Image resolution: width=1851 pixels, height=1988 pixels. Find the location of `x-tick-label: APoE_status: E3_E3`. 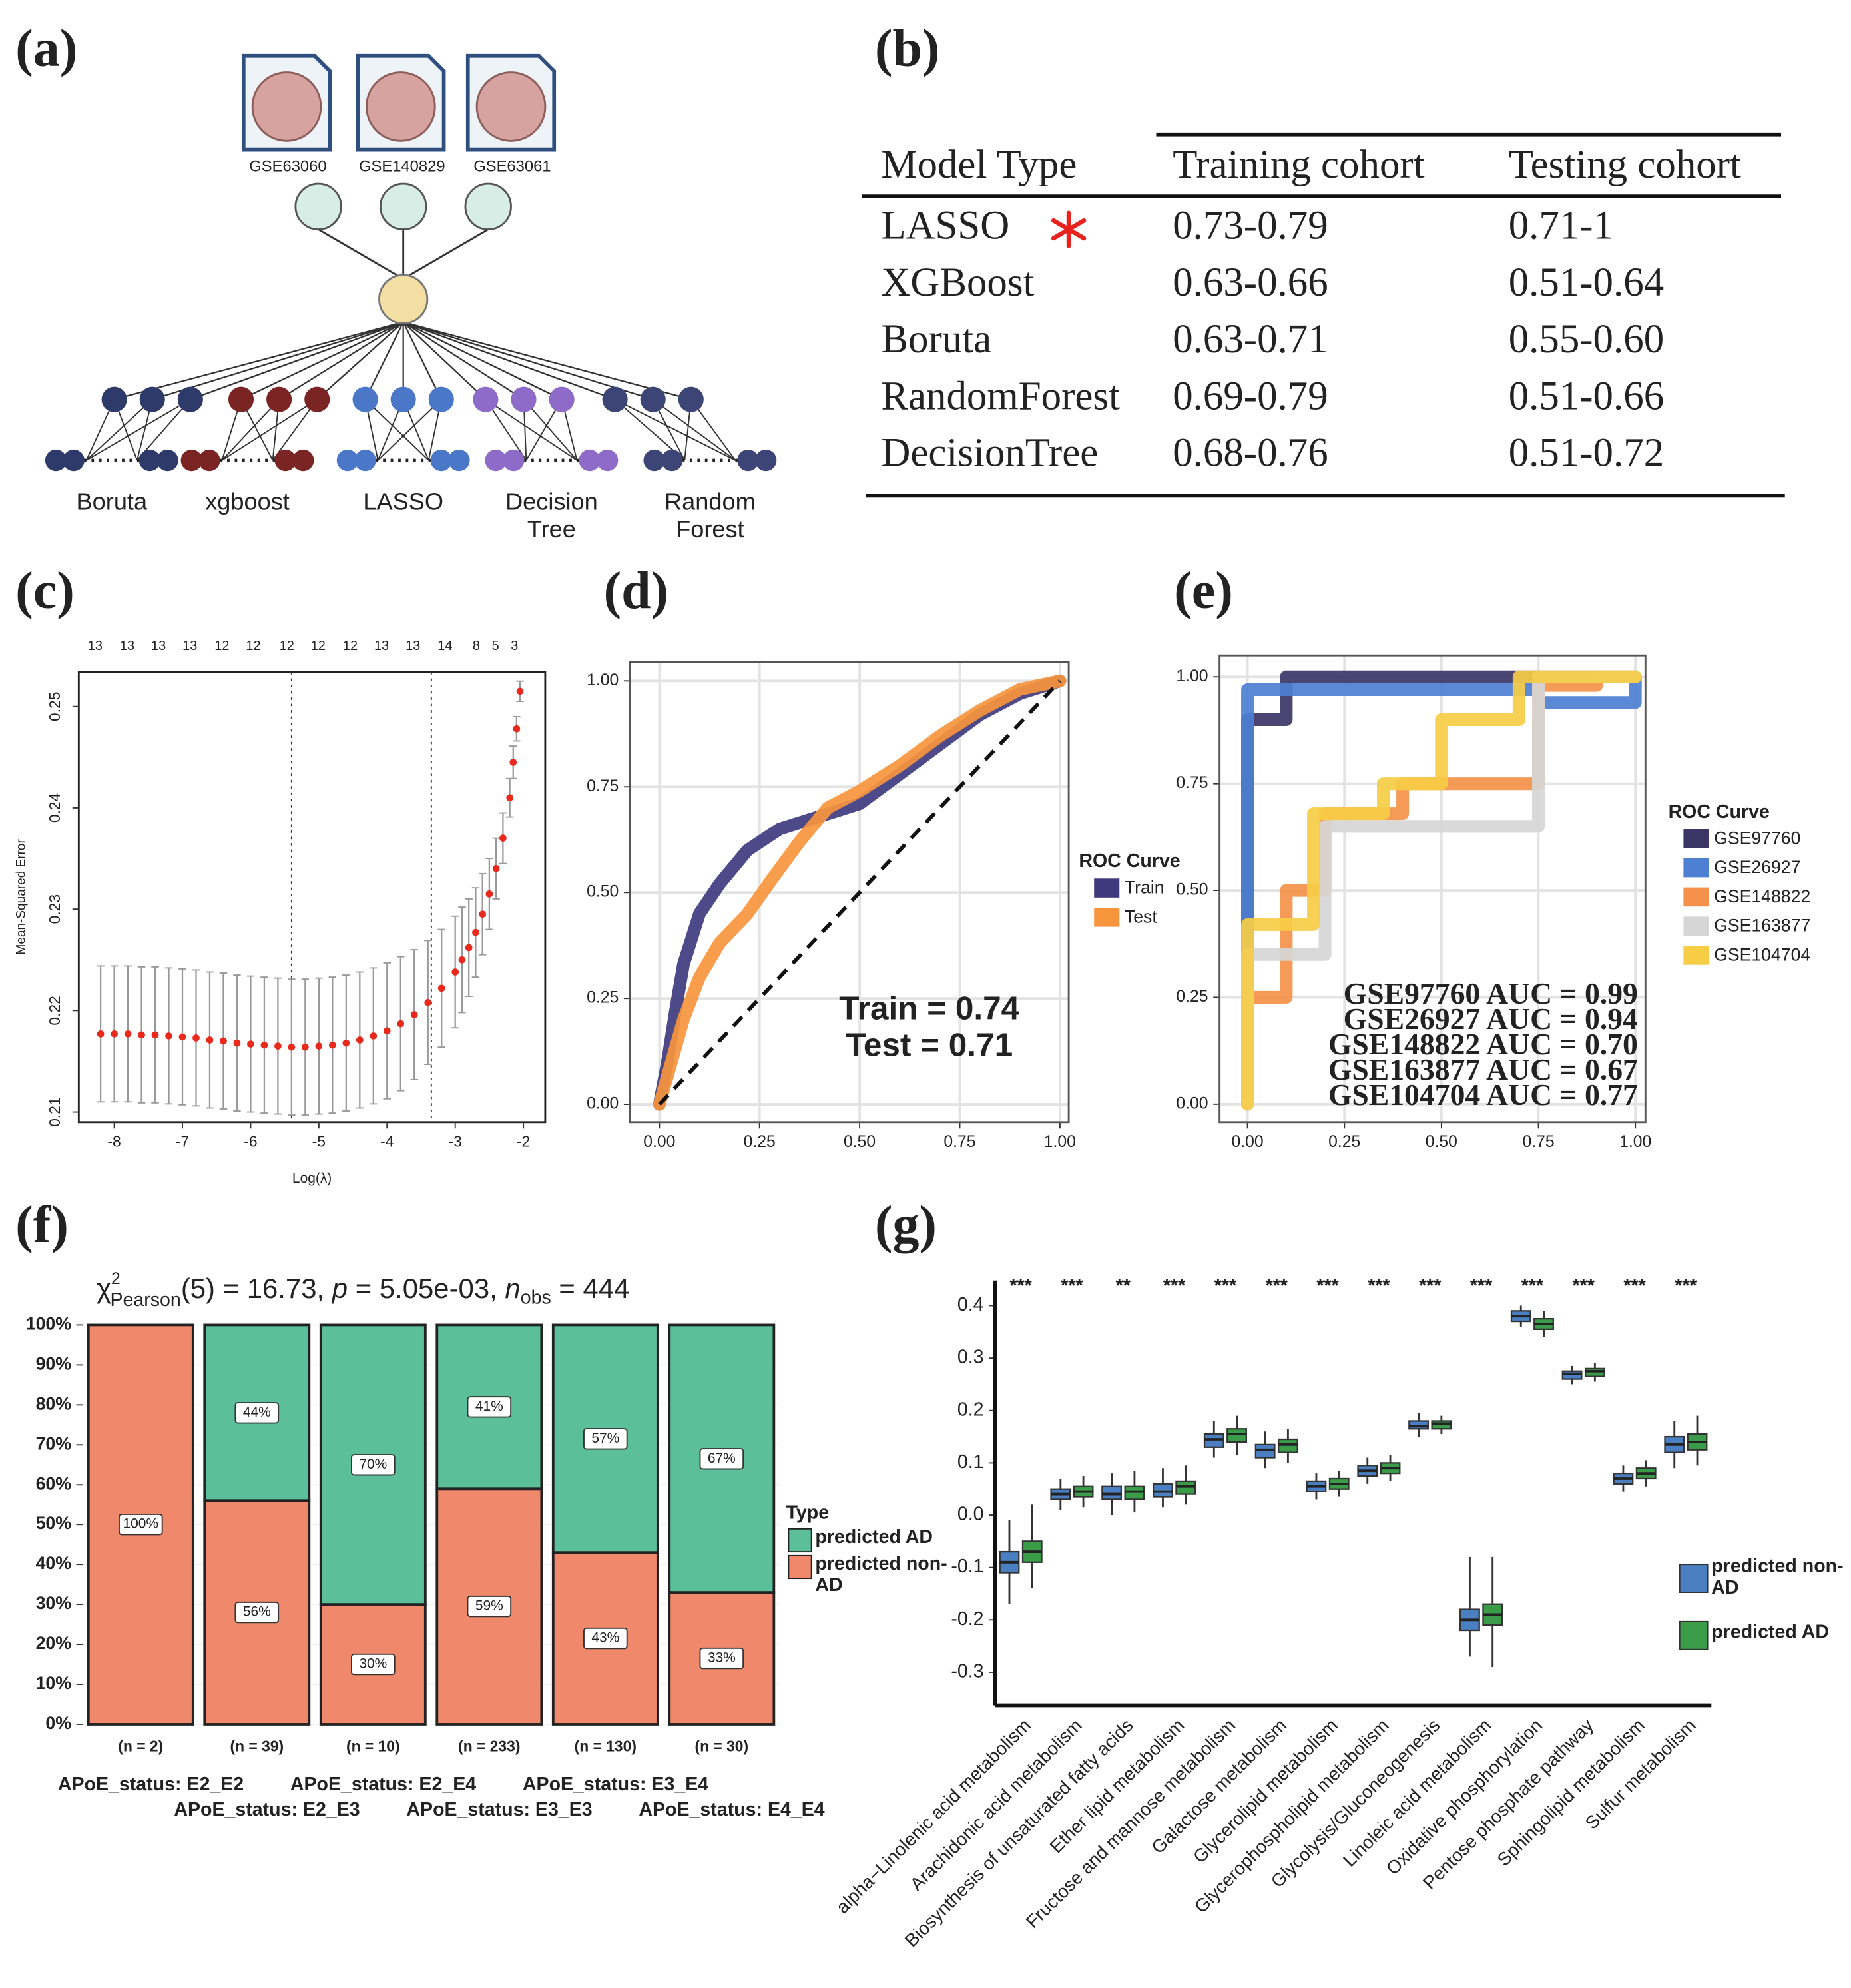

x-tick-label: APoE_status: E3_E3 is located at coordinates (499, 1809).